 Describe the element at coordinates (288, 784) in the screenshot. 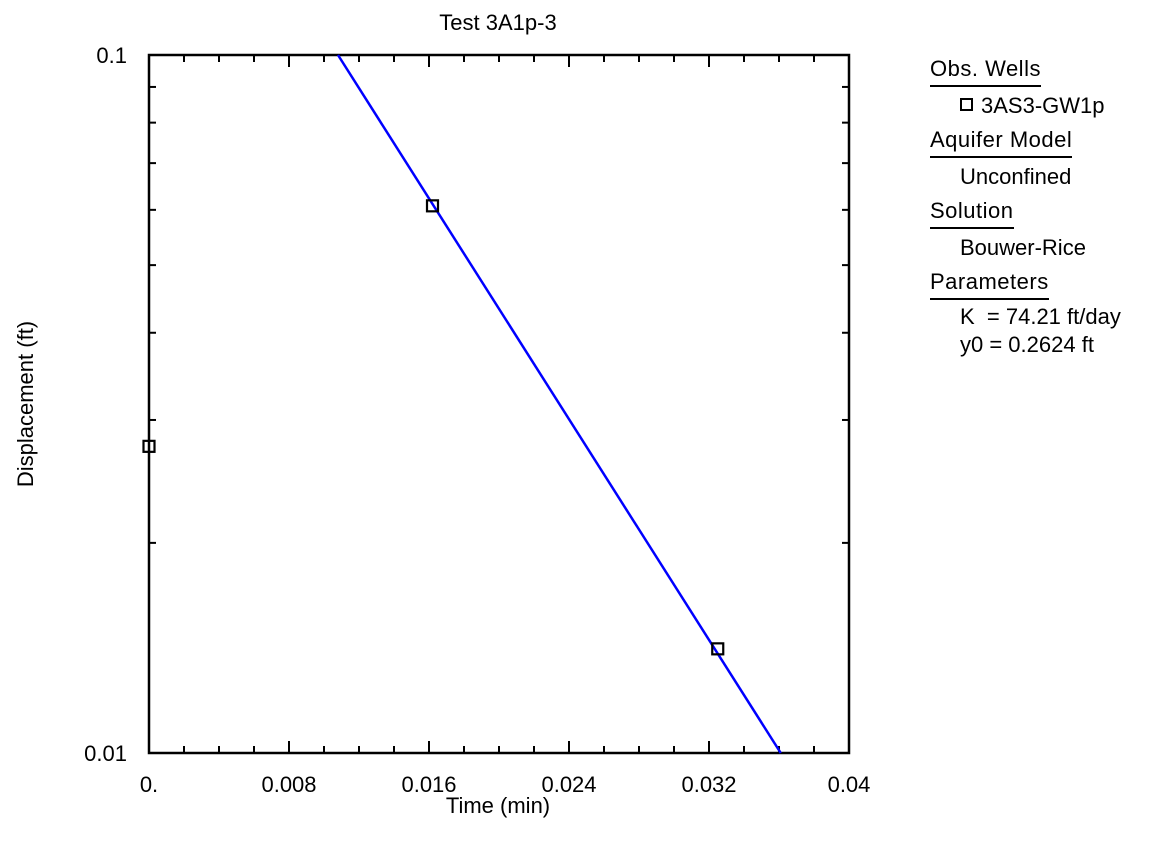

I see `x-tick-label: 0.008` at that location.